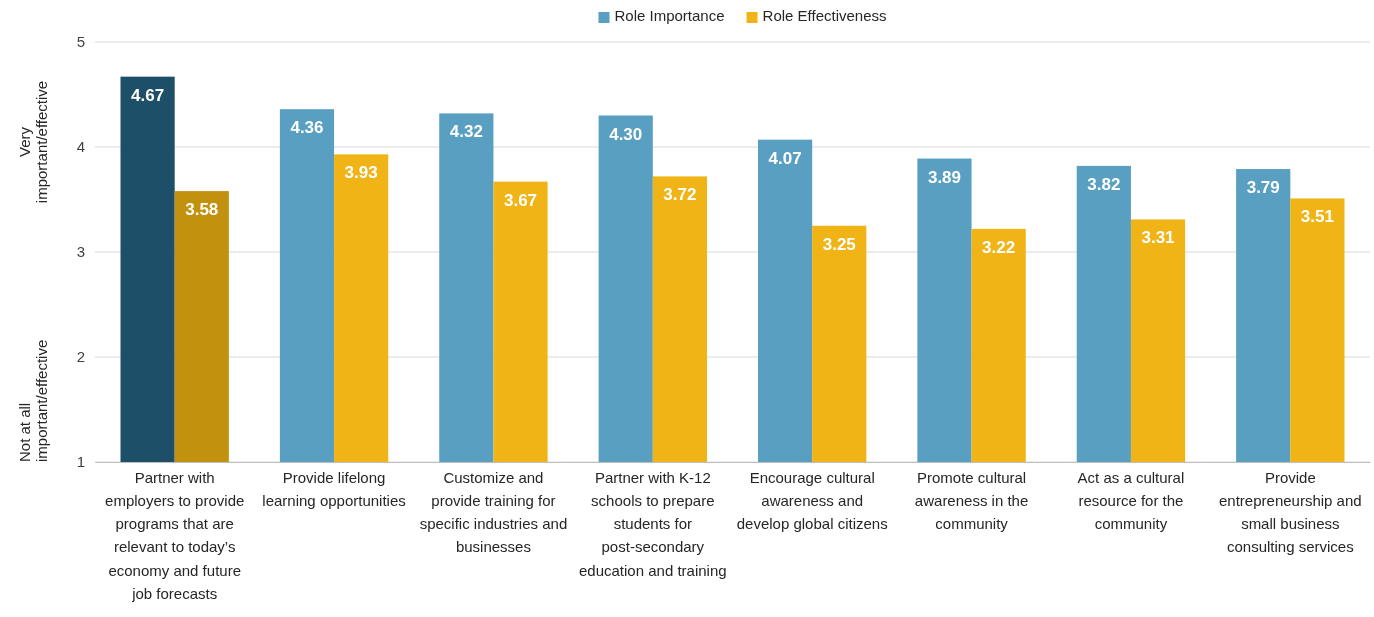 This screenshot has width=1374, height=617. I want to click on text: Not at all important/effective, so click(33, 400).